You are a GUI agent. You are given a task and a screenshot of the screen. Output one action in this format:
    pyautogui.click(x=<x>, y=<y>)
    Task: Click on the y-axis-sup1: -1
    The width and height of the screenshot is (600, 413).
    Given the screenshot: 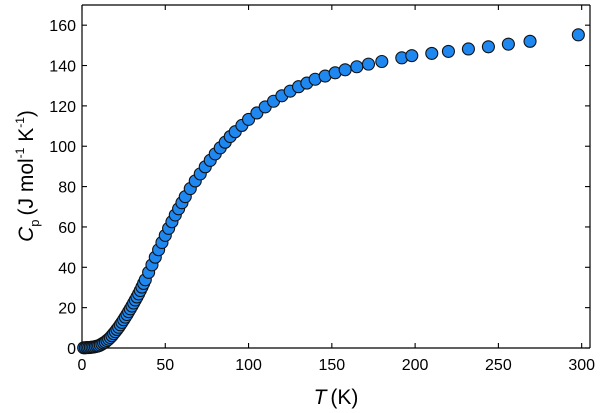 What is the action you would take?
    pyautogui.click(x=20, y=152)
    